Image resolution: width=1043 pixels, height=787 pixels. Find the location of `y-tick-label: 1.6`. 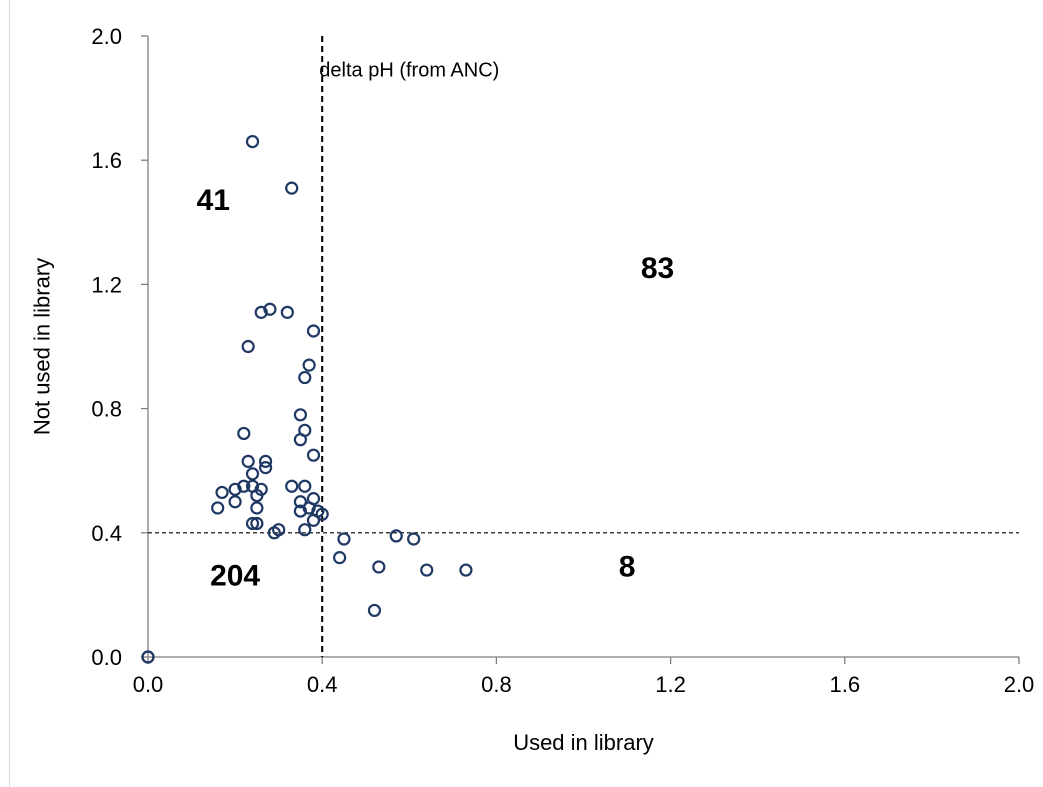

y-tick-label: 1.6 is located at coordinates (106, 160).